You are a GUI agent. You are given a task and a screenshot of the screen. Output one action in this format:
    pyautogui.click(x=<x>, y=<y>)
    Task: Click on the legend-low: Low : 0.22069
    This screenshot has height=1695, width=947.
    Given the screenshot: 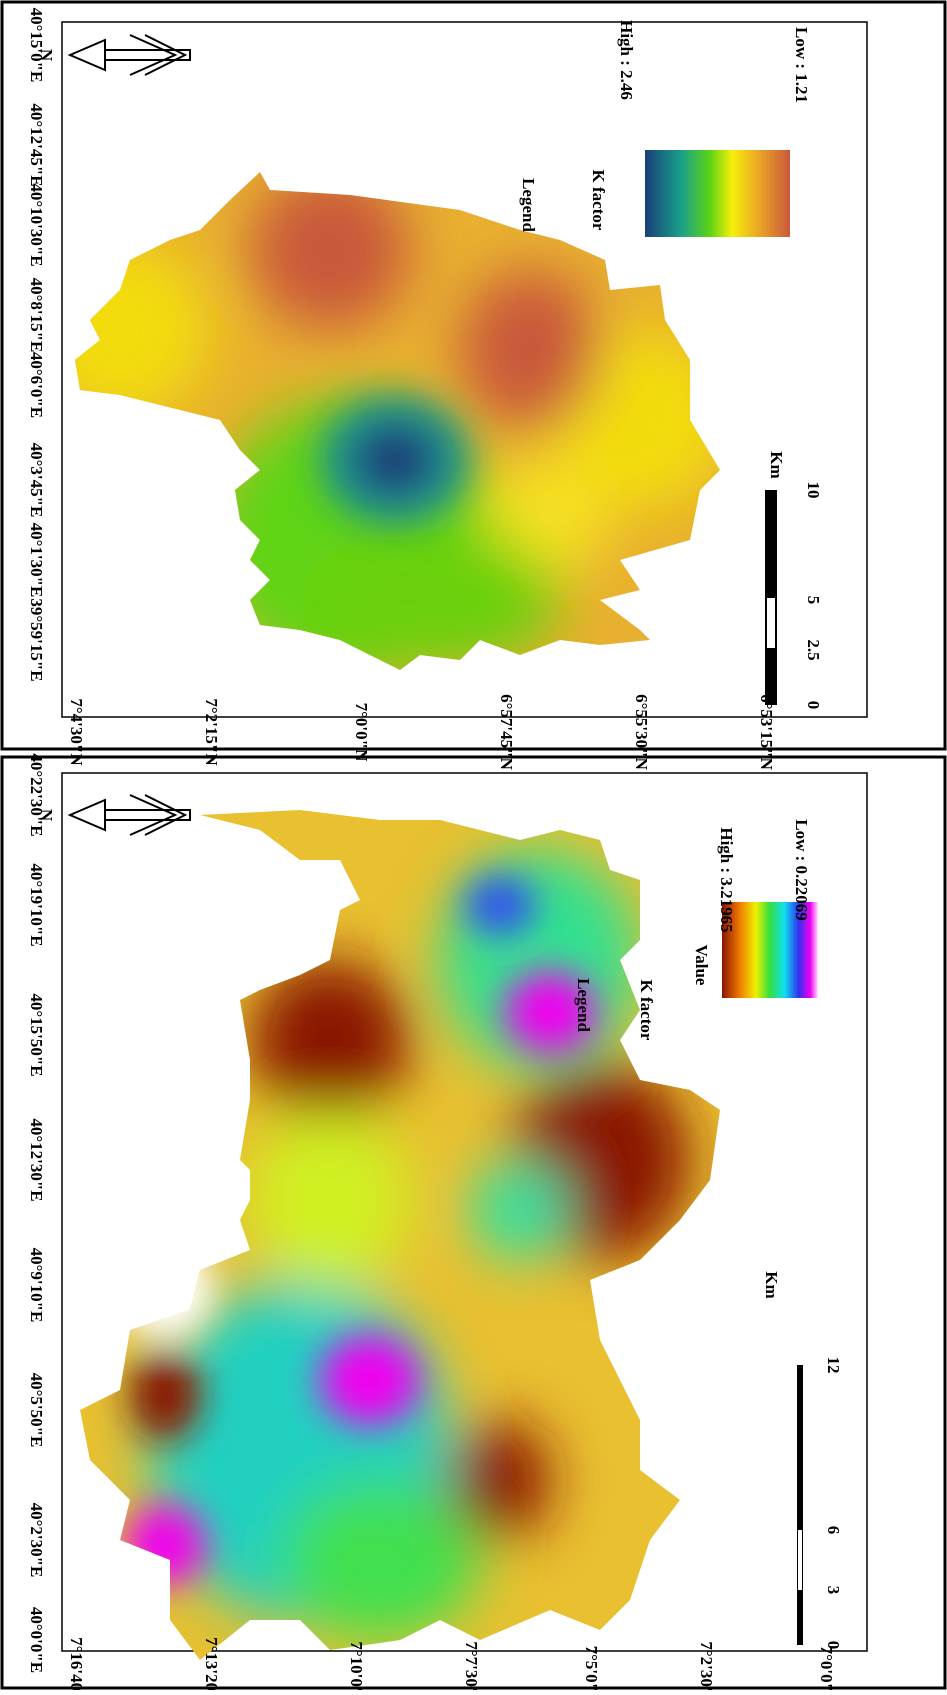 What is the action you would take?
    pyautogui.click(x=801, y=870)
    